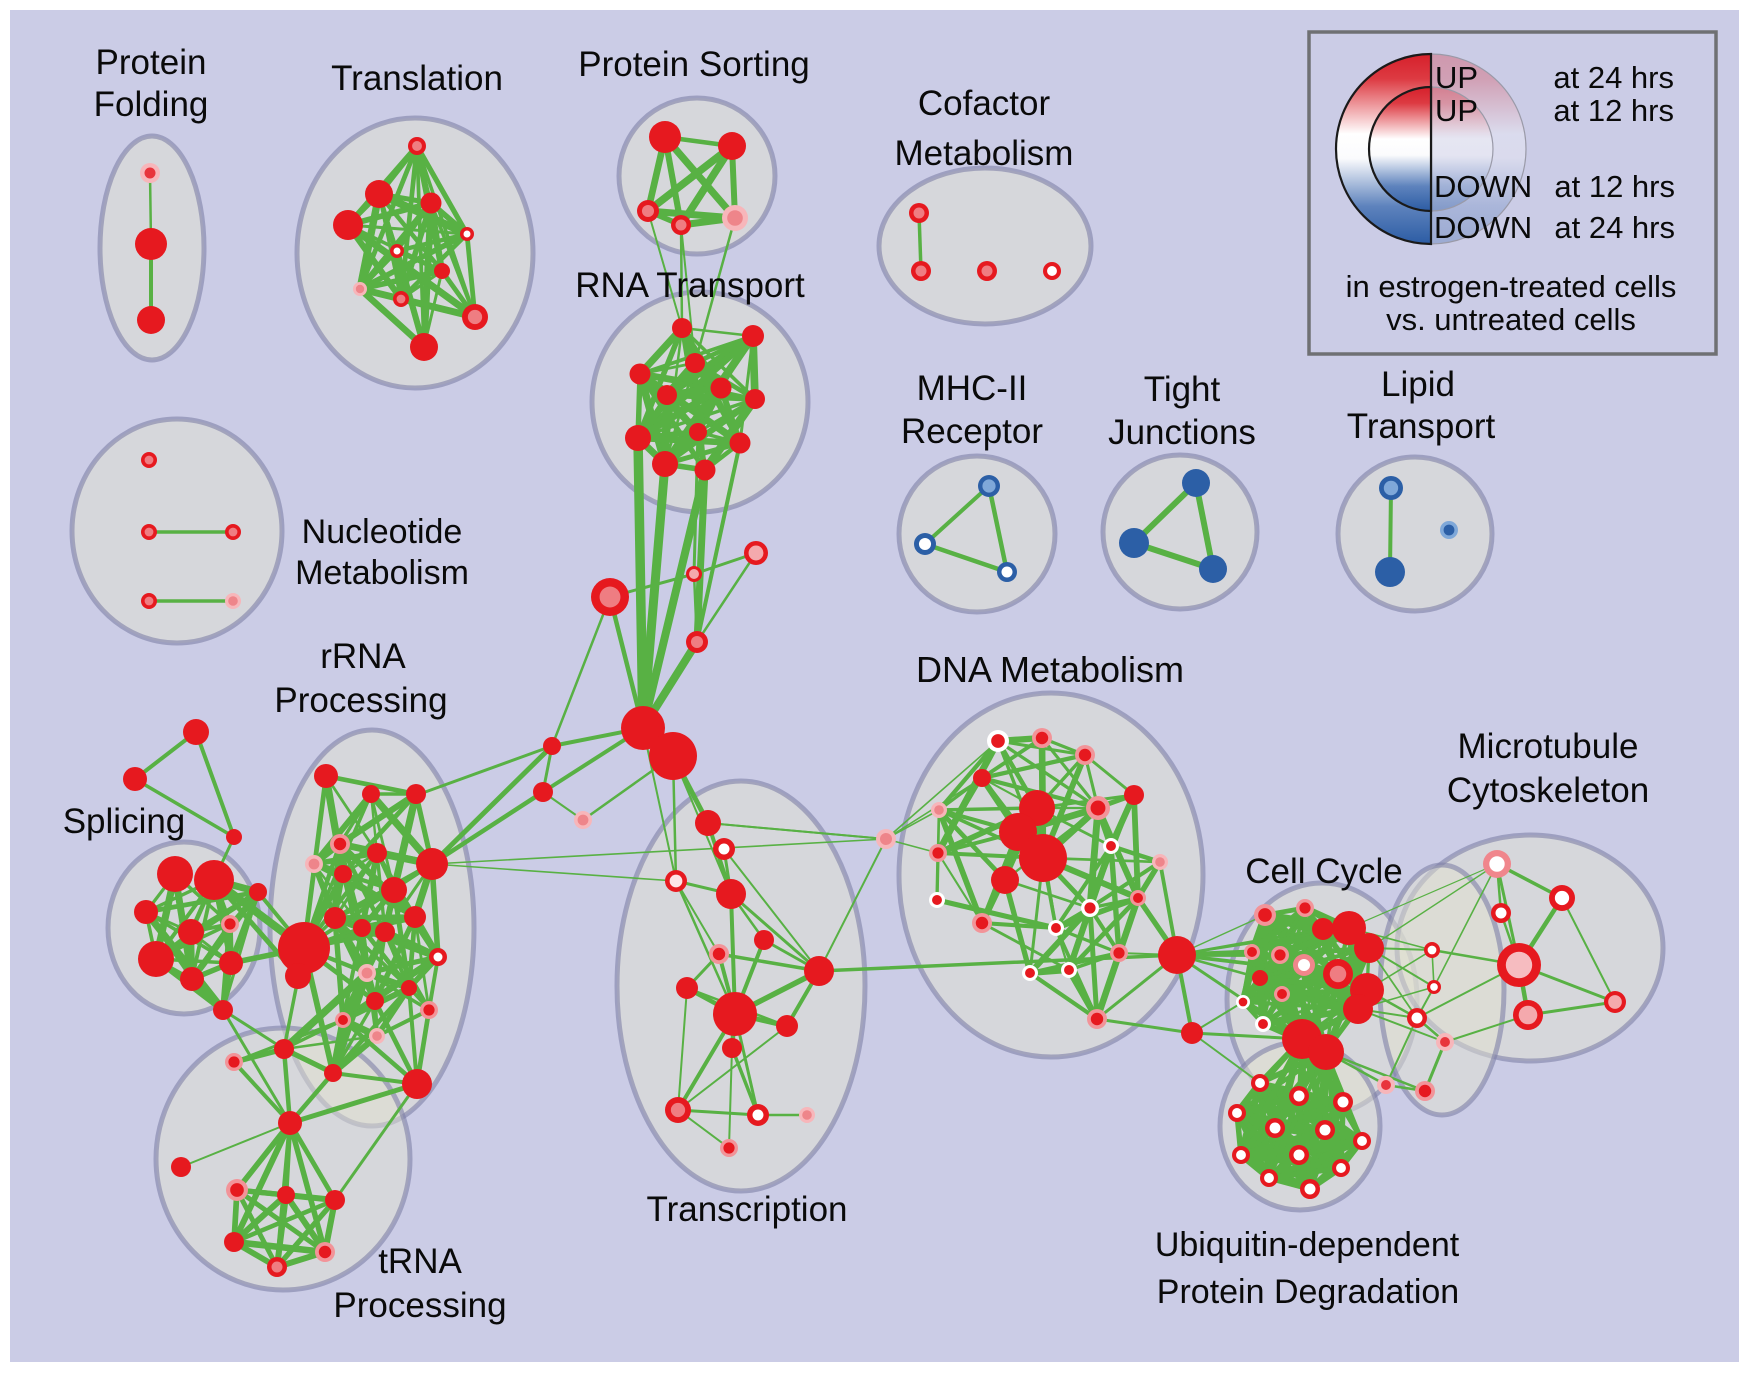 This screenshot has height=1376, width=1750. I want to click on svg-text: Translation, so click(417, 78).